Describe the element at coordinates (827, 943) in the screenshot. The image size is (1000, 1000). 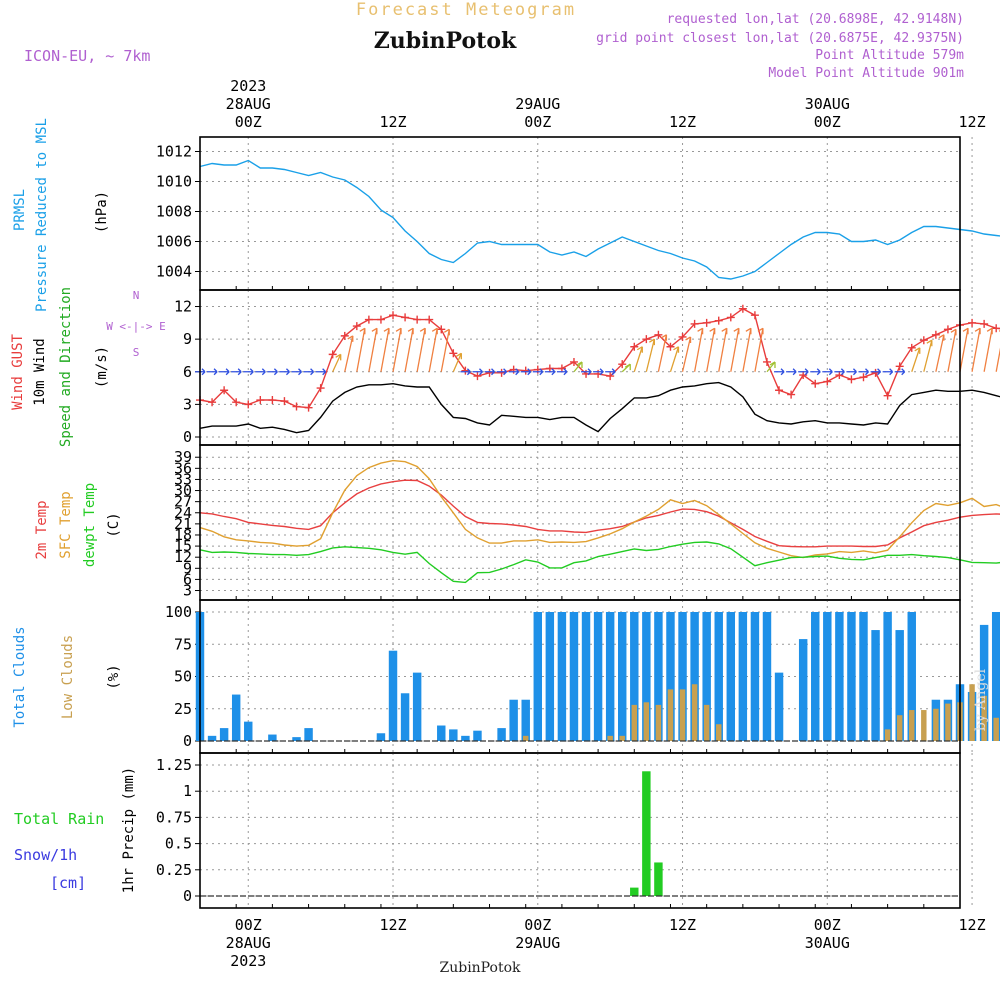
I see `bottom-date-label: 30AUG` at that location.